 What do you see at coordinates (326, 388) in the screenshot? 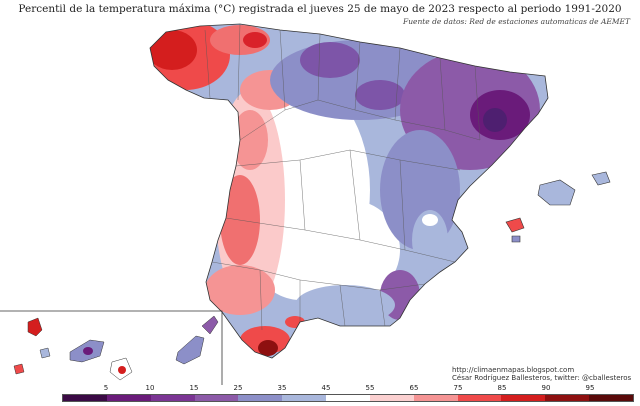
I see `legend-tick-label: 45` at bounding box center [326, 388].